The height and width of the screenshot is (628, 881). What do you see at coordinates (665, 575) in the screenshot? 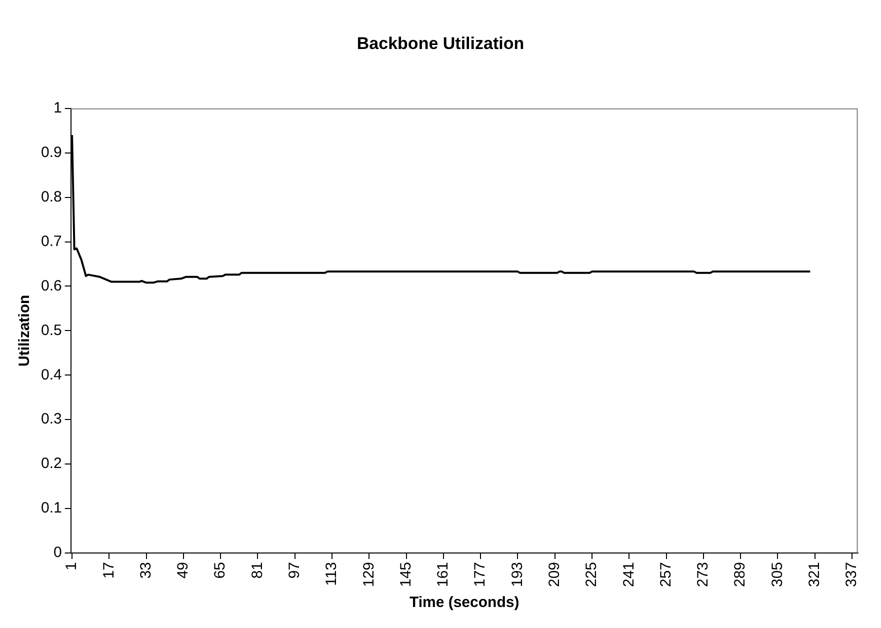
I see `x-tick-label: 257` at bounding box center [665, 575].